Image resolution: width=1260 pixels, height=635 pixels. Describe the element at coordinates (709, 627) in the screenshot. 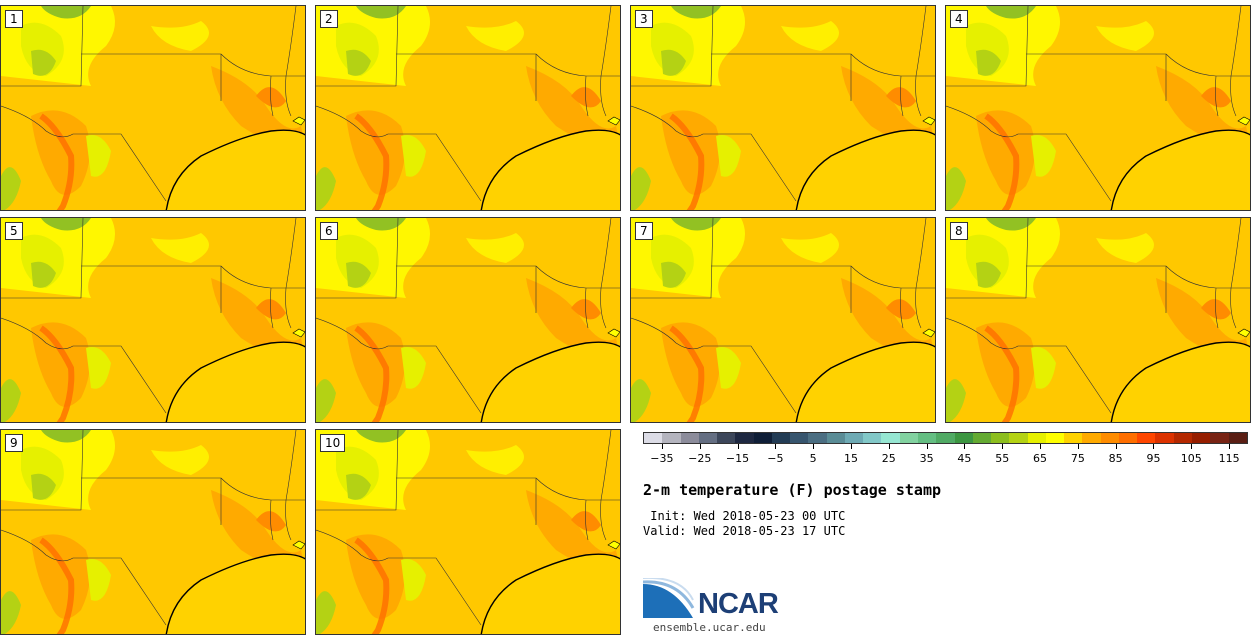

I see `logo-url: ensemble.ucar.edu` at that location.